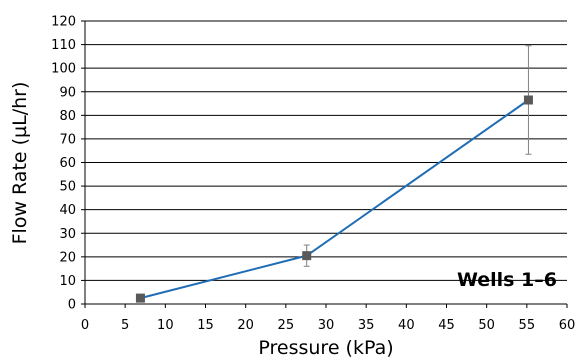  Describe the element at coordinates (63, 22) in the screenshot. I see `y-tick-label-120: 120` at that location.